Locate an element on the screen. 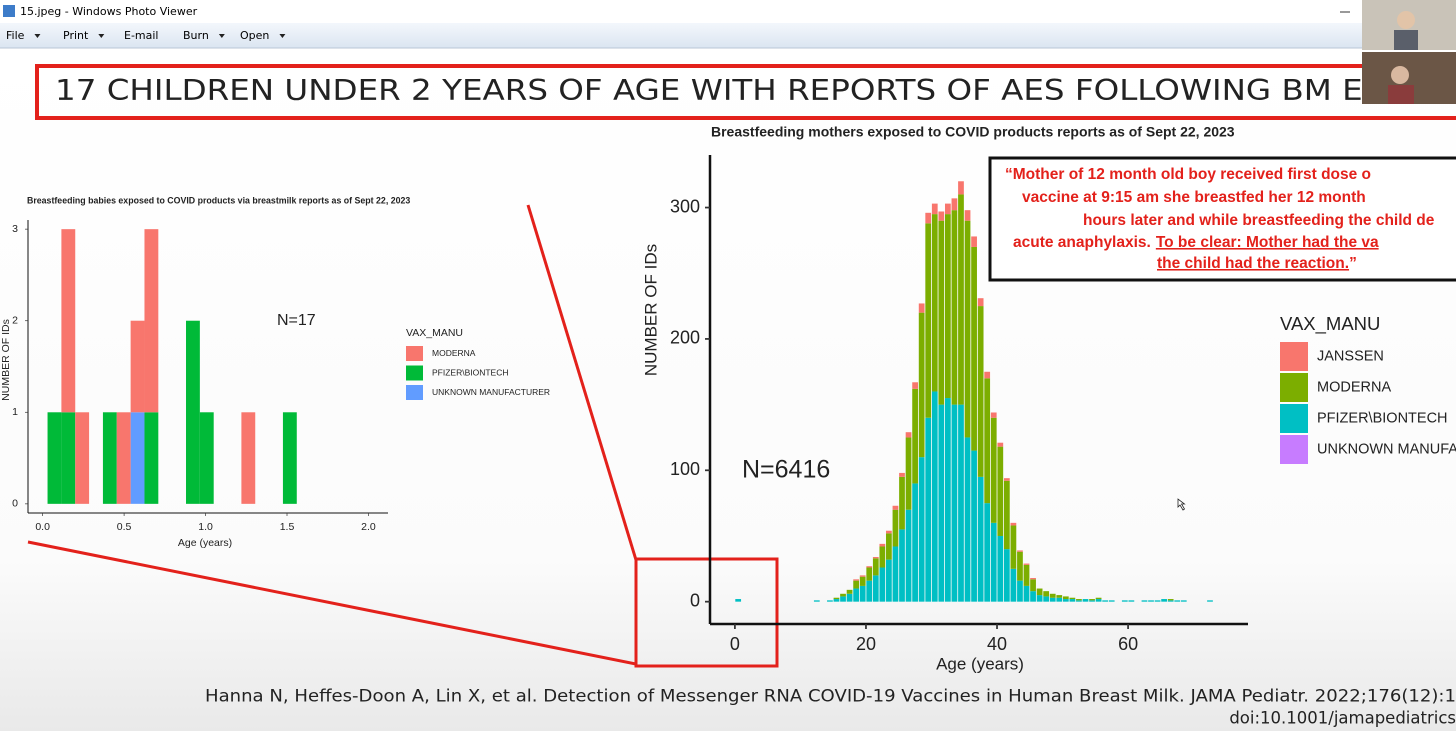 The height and width of the screenshot is (731, 1456). menu-item: Burn is located at coordinates (196, 35).